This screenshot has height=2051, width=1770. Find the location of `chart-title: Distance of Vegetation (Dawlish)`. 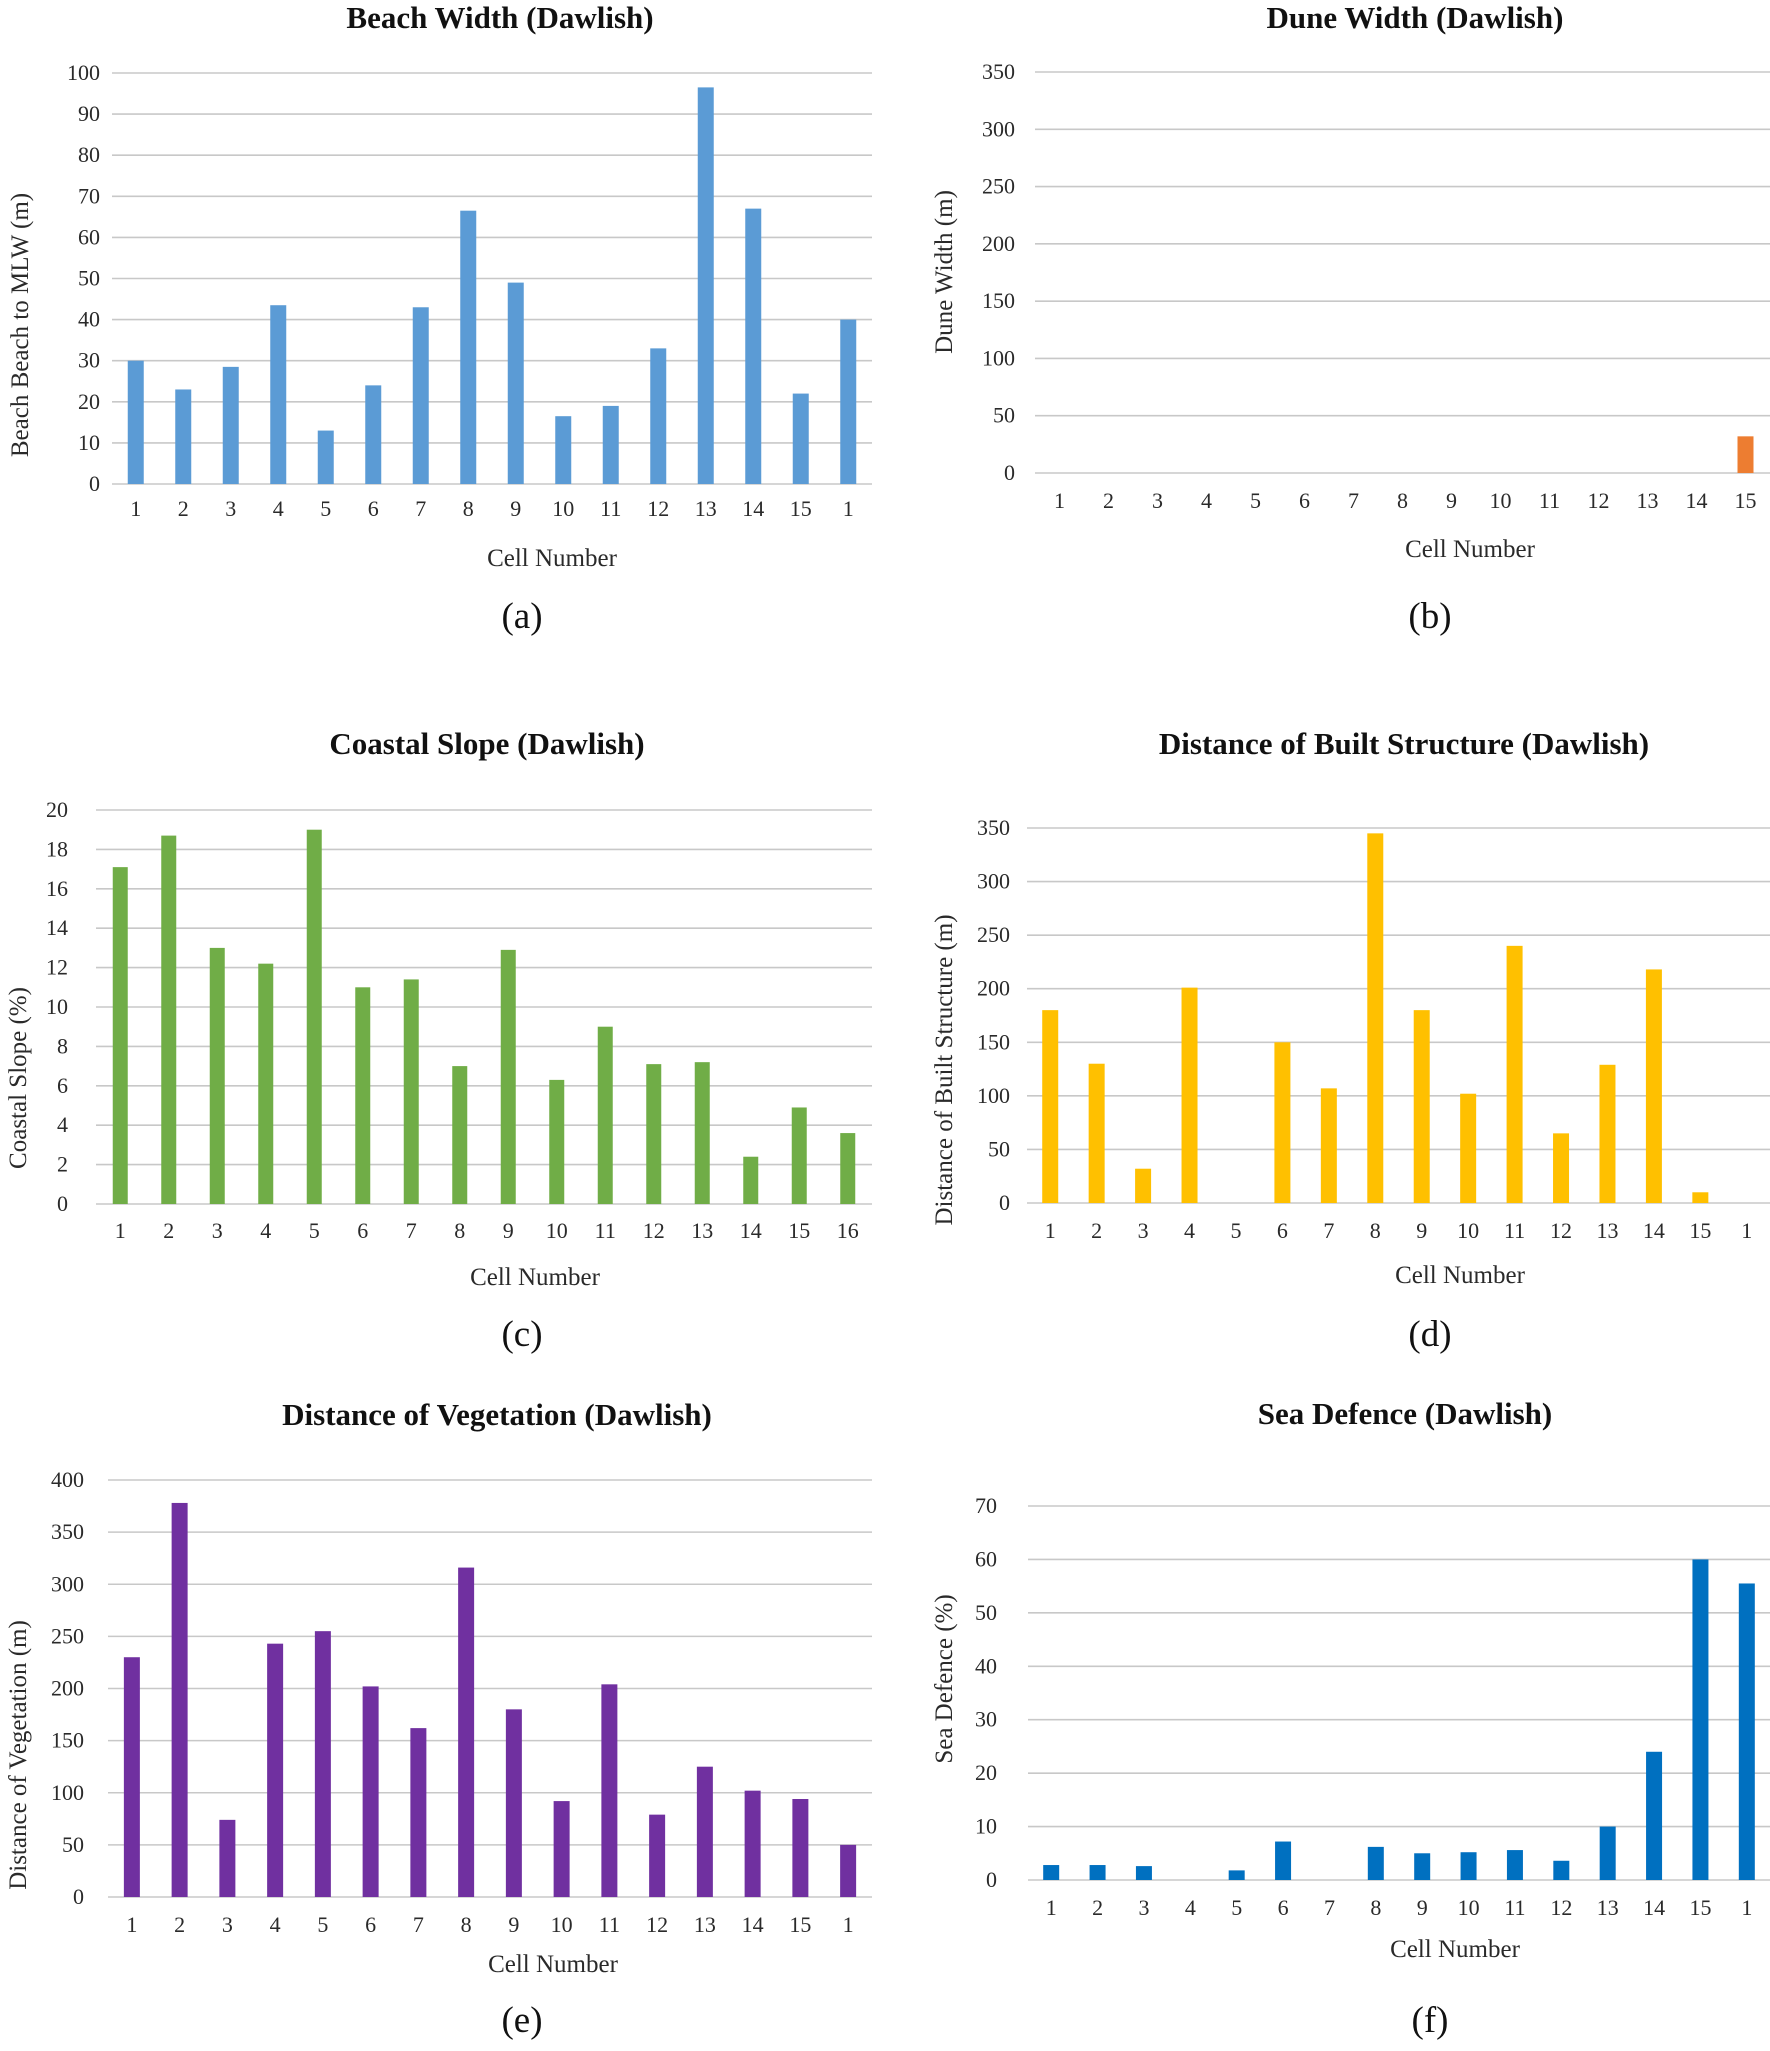

chart-title: Distance of Vegetation (Dawlish) is located at coordinates (497, 1414).